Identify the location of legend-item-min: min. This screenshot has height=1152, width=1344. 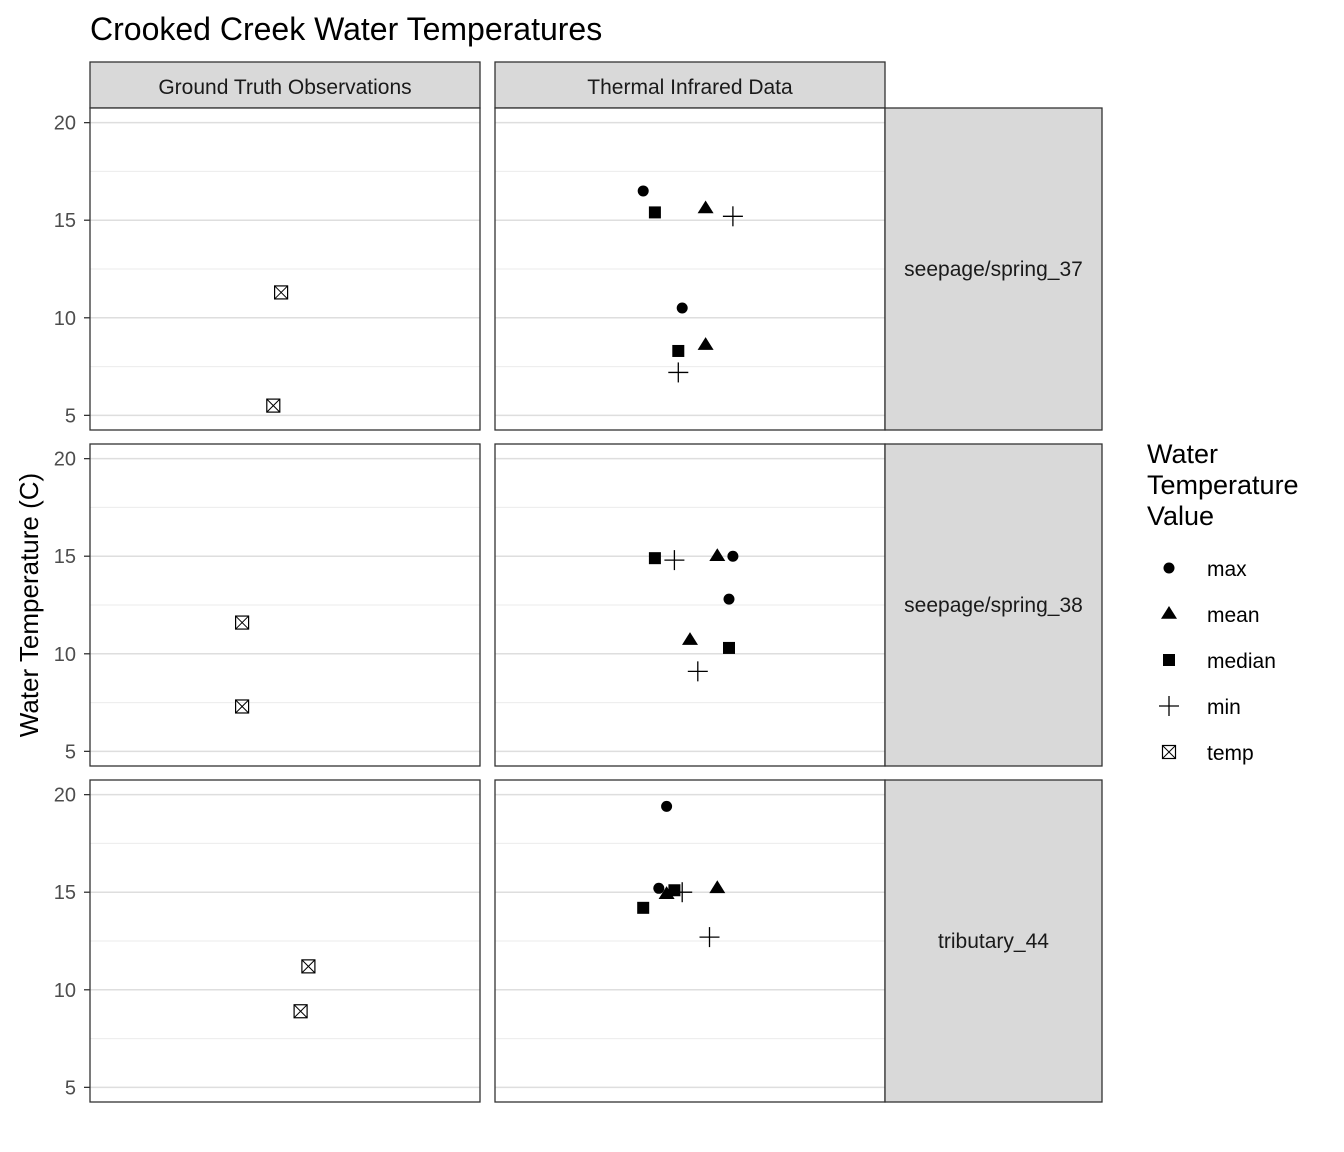
(1200, 707).